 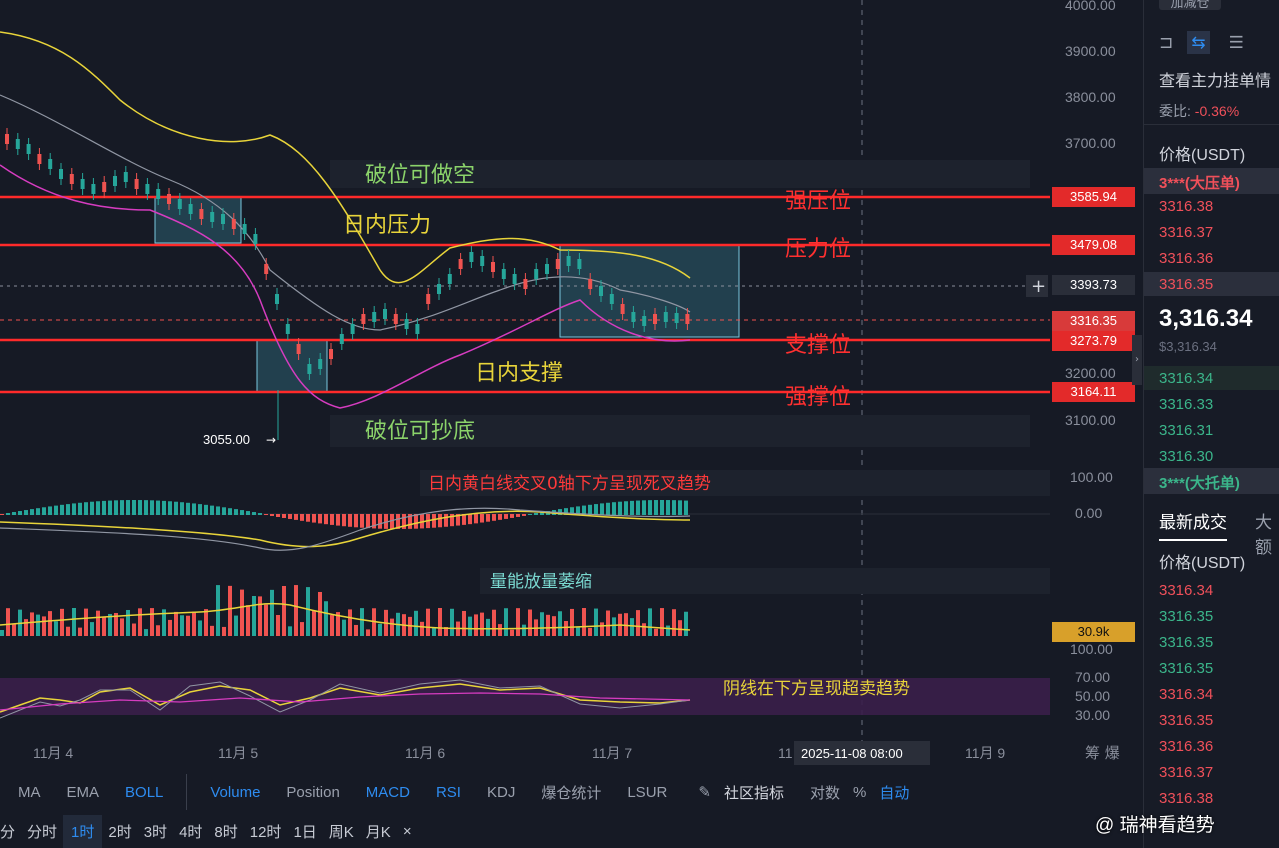 I want to click on tf-timeshare: 分时, so click(x=42, y=832).